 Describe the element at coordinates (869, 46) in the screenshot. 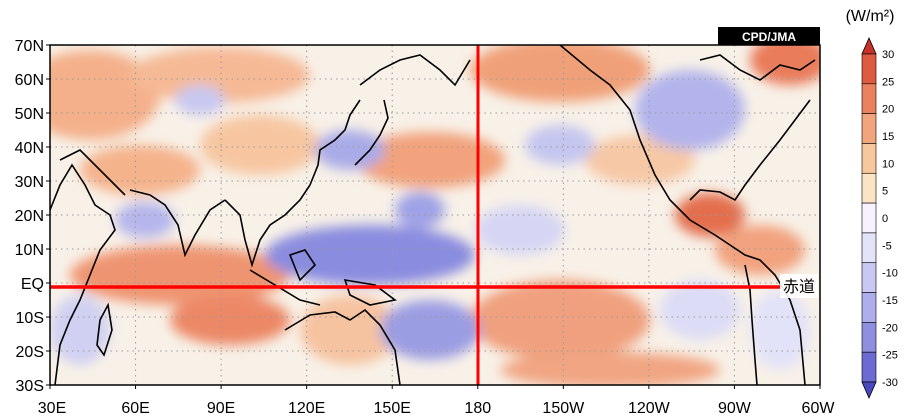

I see `colorbar-max-extension` at that location.